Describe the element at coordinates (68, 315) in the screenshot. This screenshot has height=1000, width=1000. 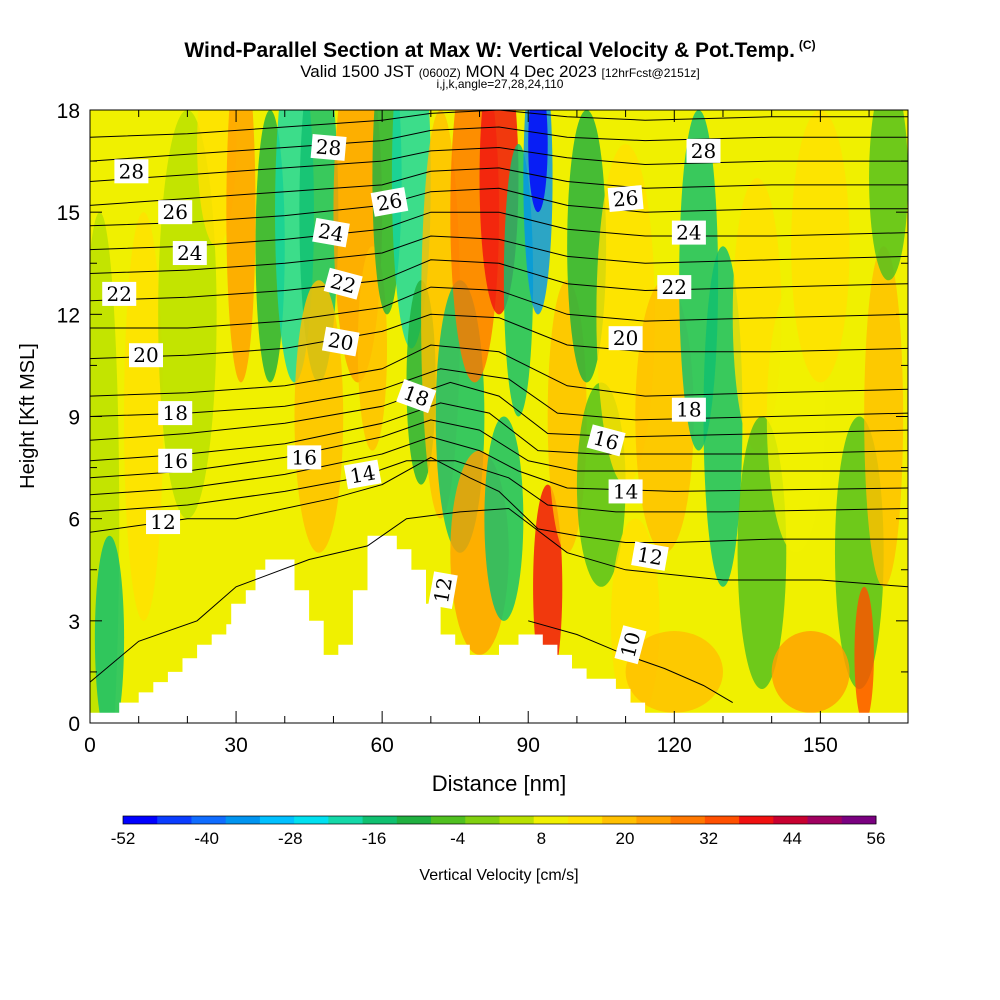
I see `y-tick-label: 12` at that location.